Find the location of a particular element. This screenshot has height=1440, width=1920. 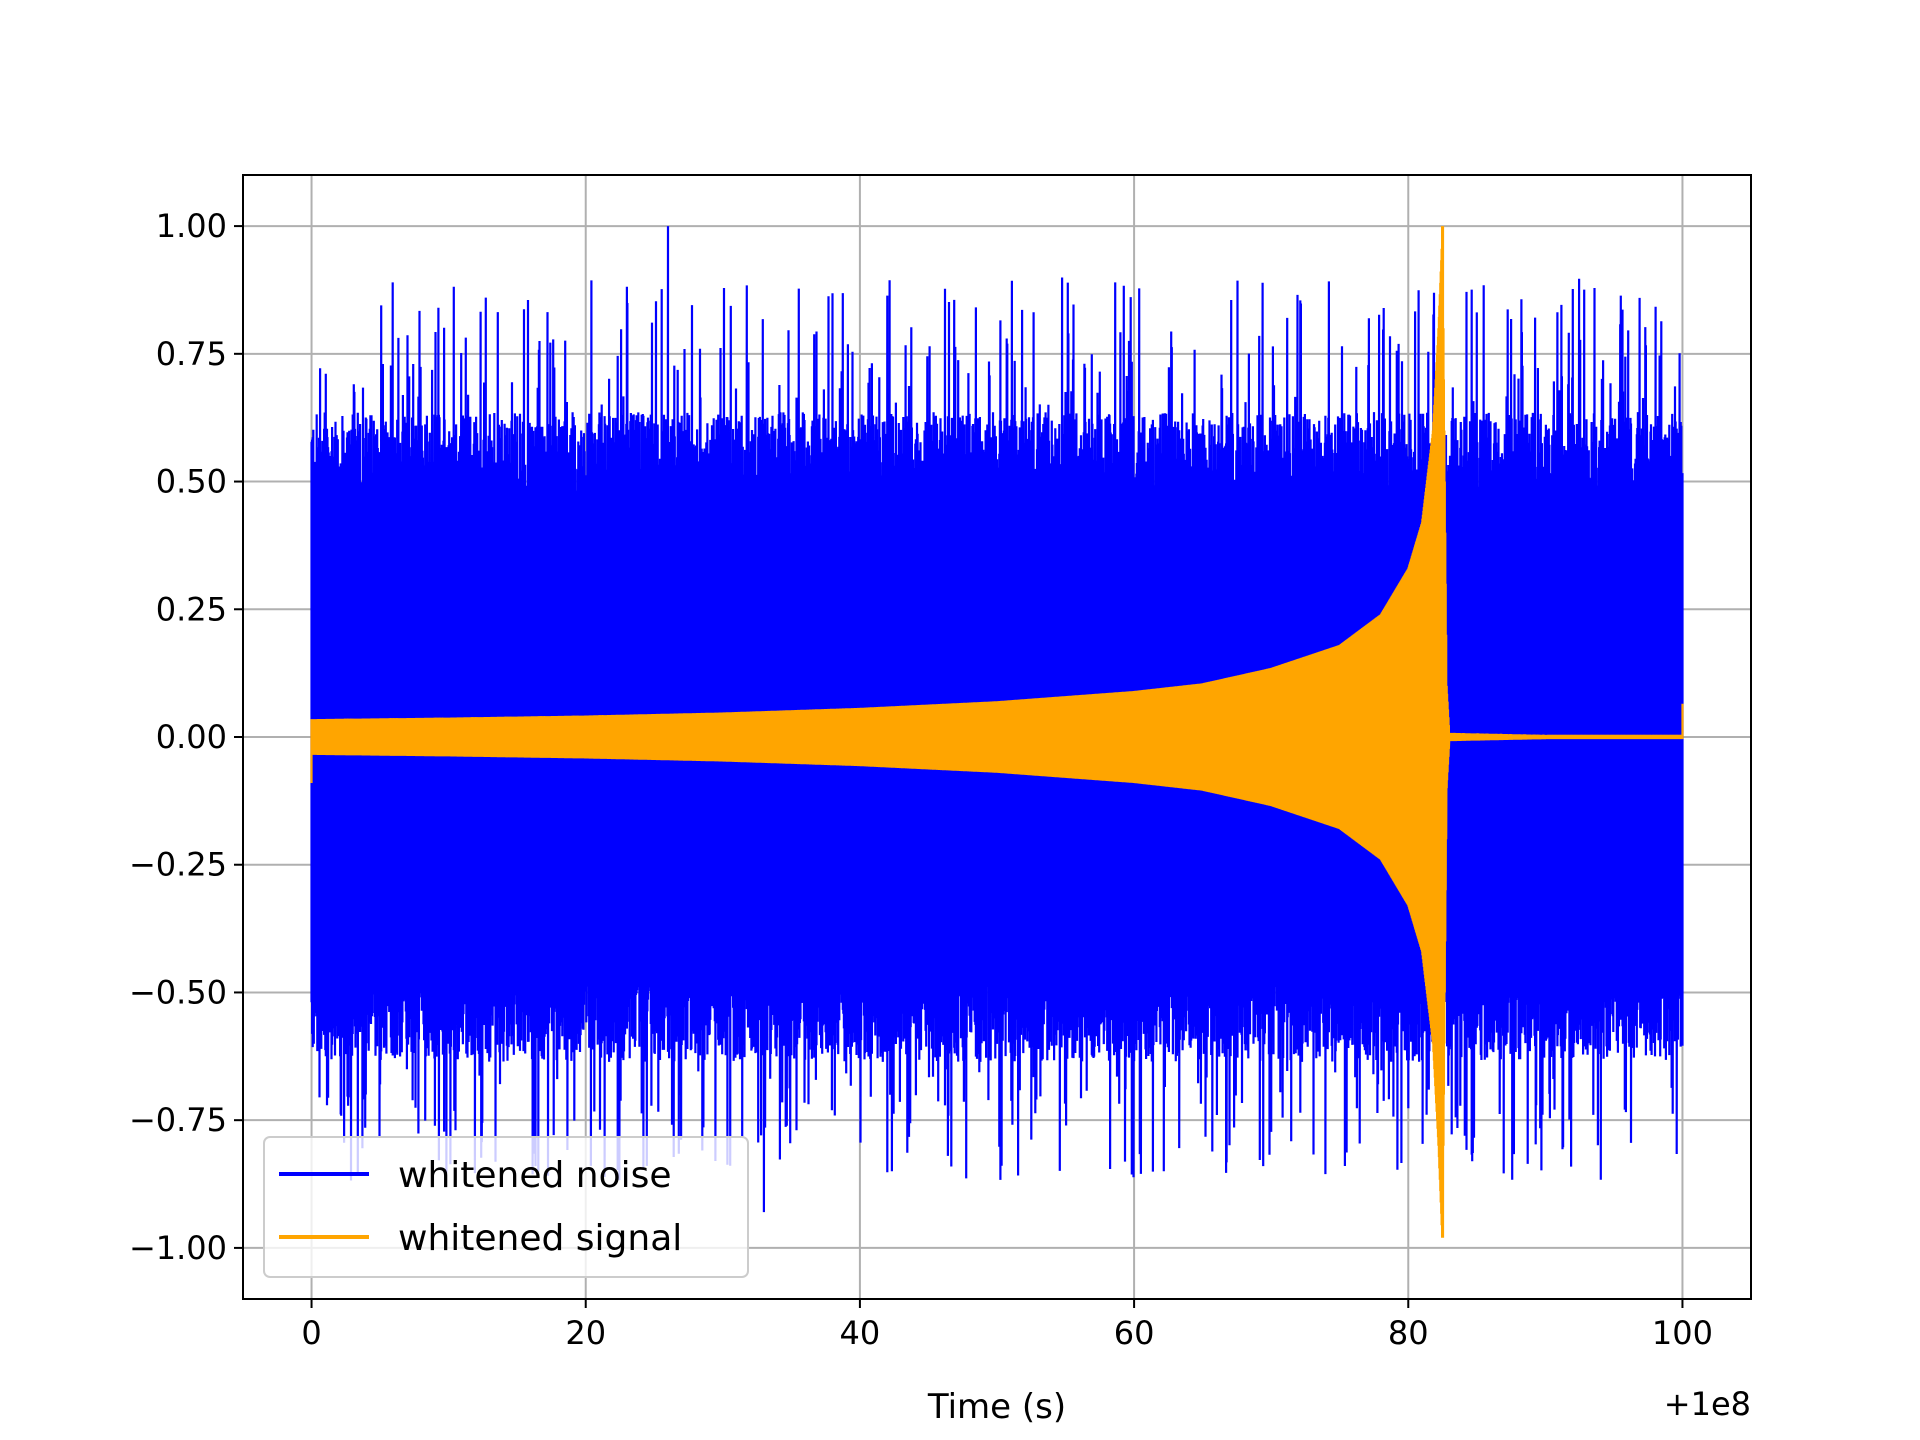

legend-box is located at coordinates (506, 1207).